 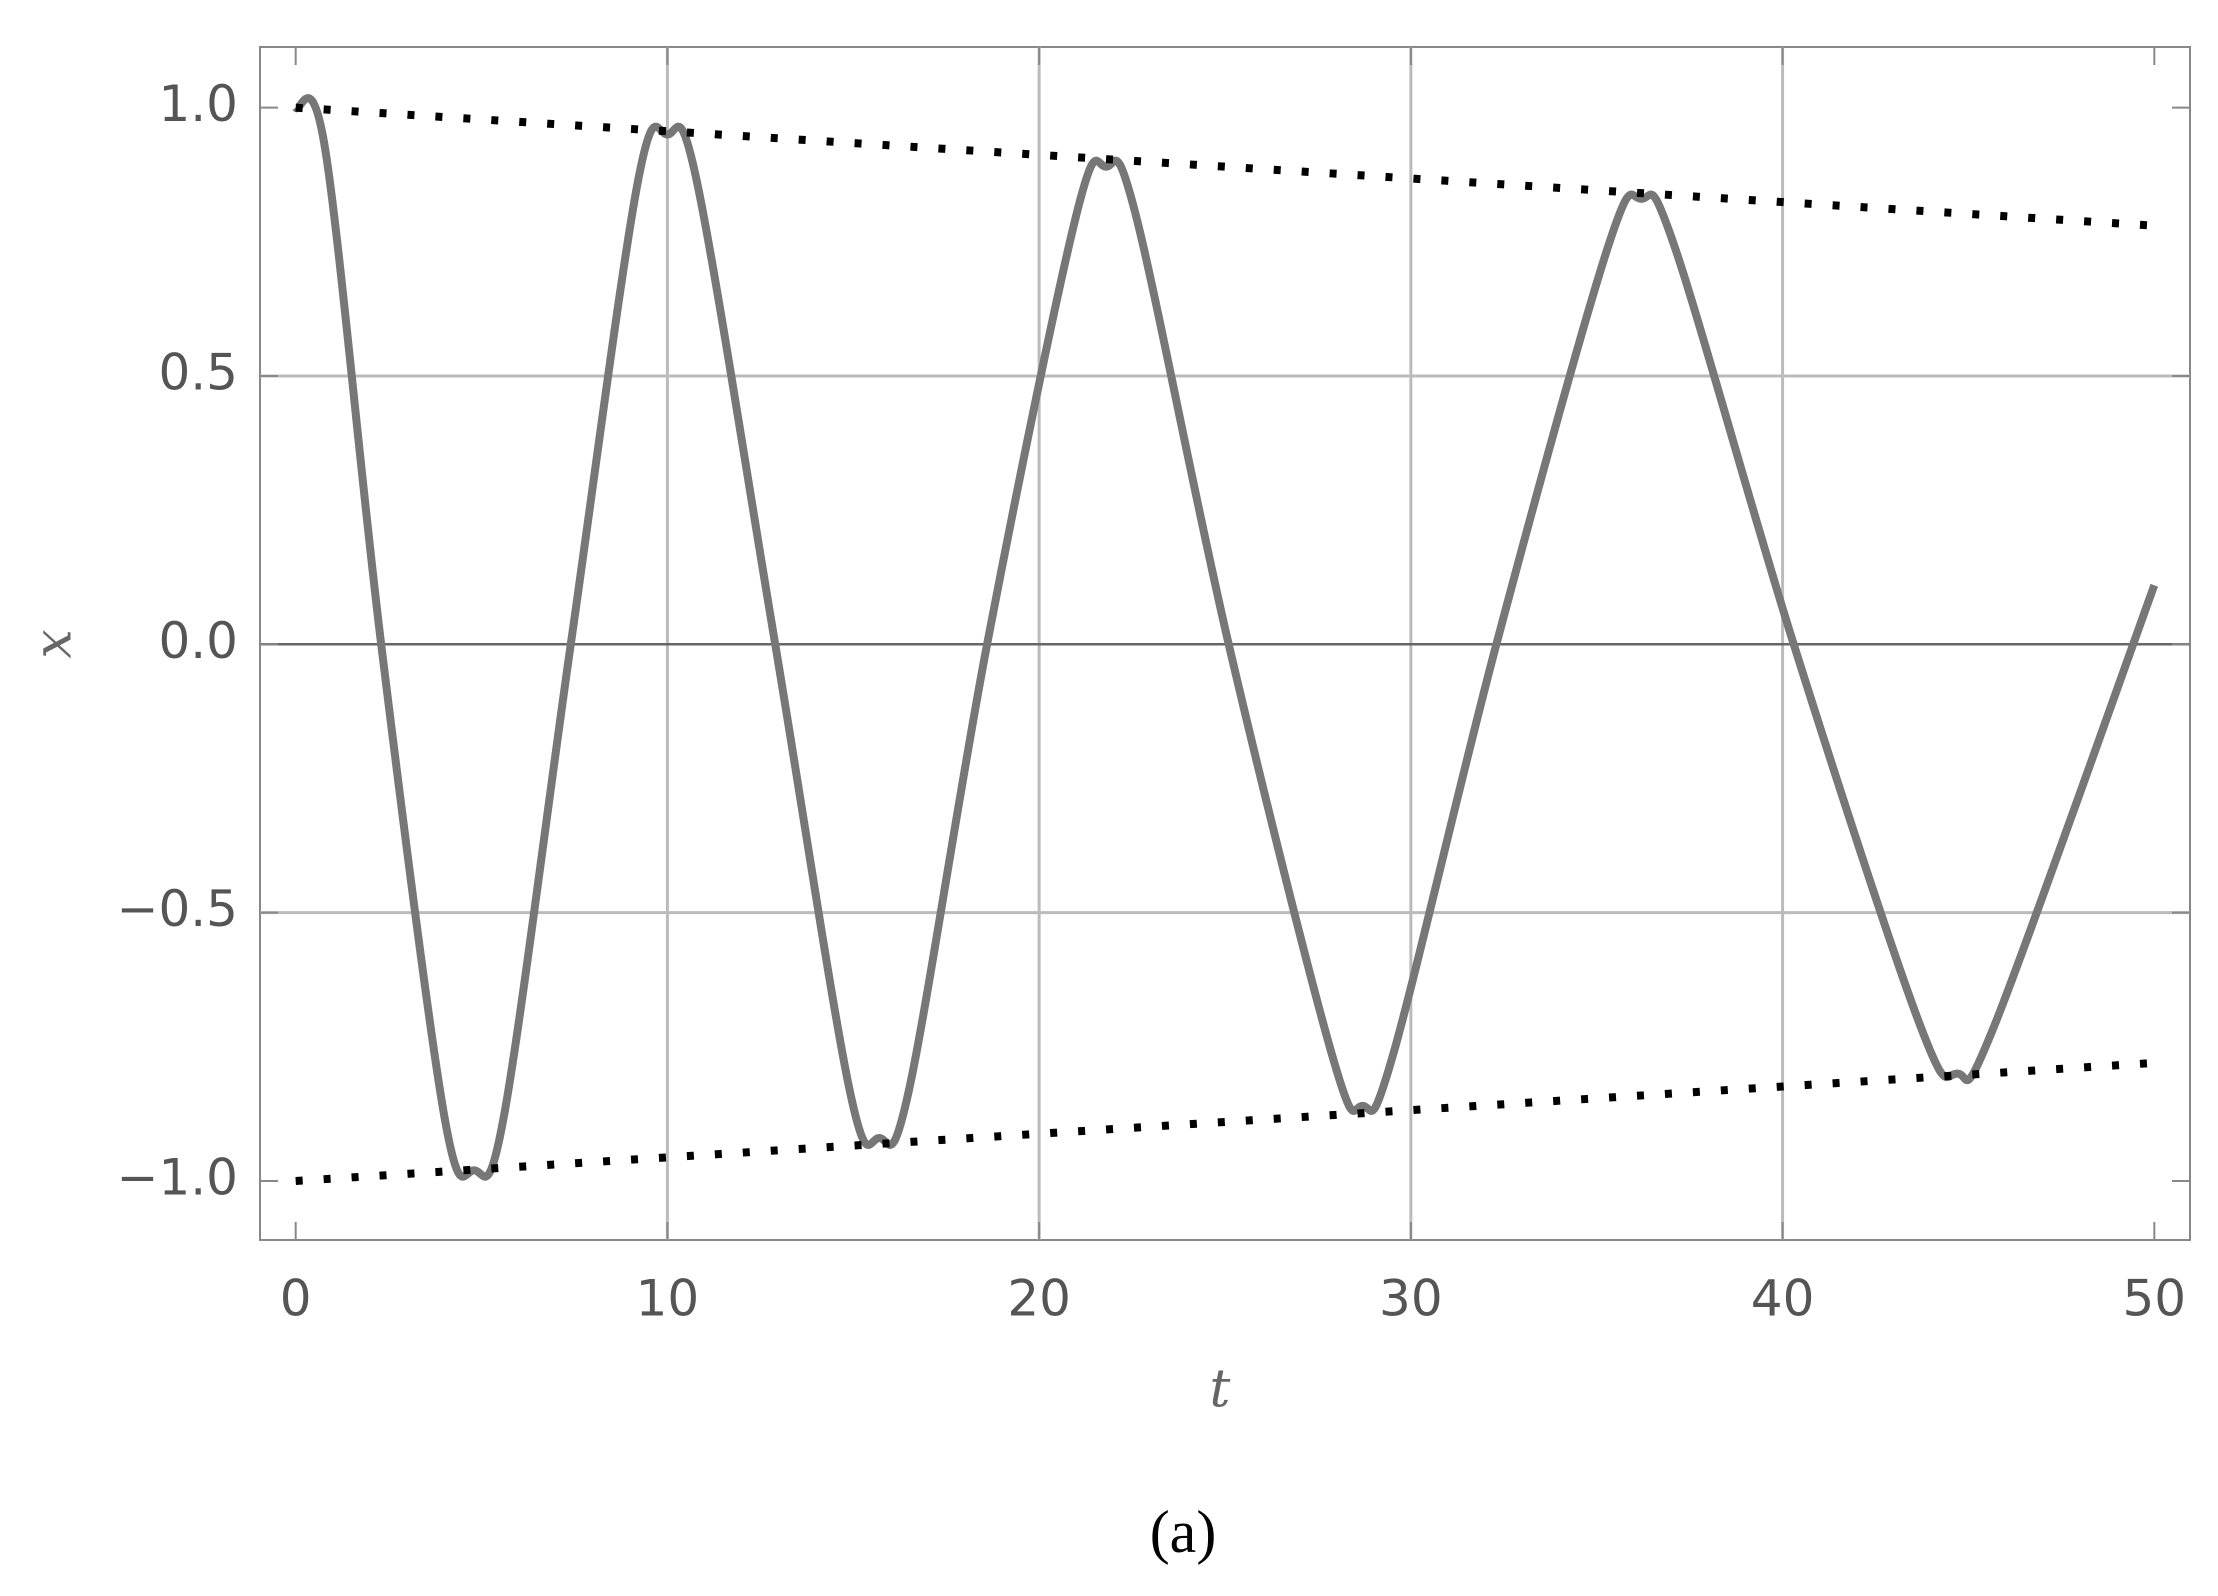 I want to click on x-tick-label: 50, so click(x=2155, y=1299).